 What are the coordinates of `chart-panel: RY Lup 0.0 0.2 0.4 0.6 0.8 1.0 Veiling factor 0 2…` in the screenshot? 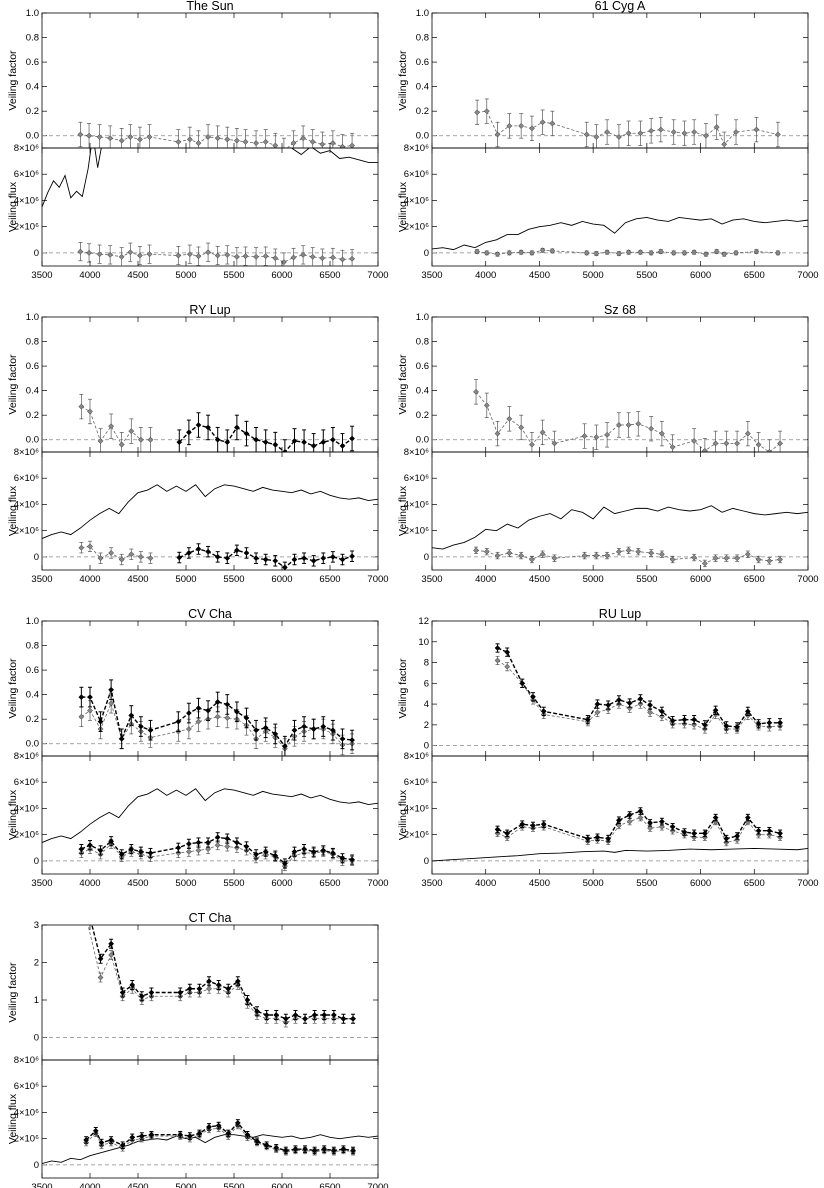 It's located at (198, 444).